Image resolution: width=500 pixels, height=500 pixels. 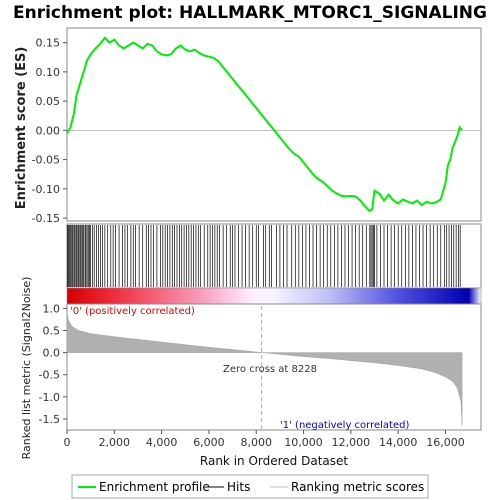 What do you see at coordinates (49, 397) in the screenshot?
I see `metric-y-tick-label: -1.0` at bounding box center [49, 397].